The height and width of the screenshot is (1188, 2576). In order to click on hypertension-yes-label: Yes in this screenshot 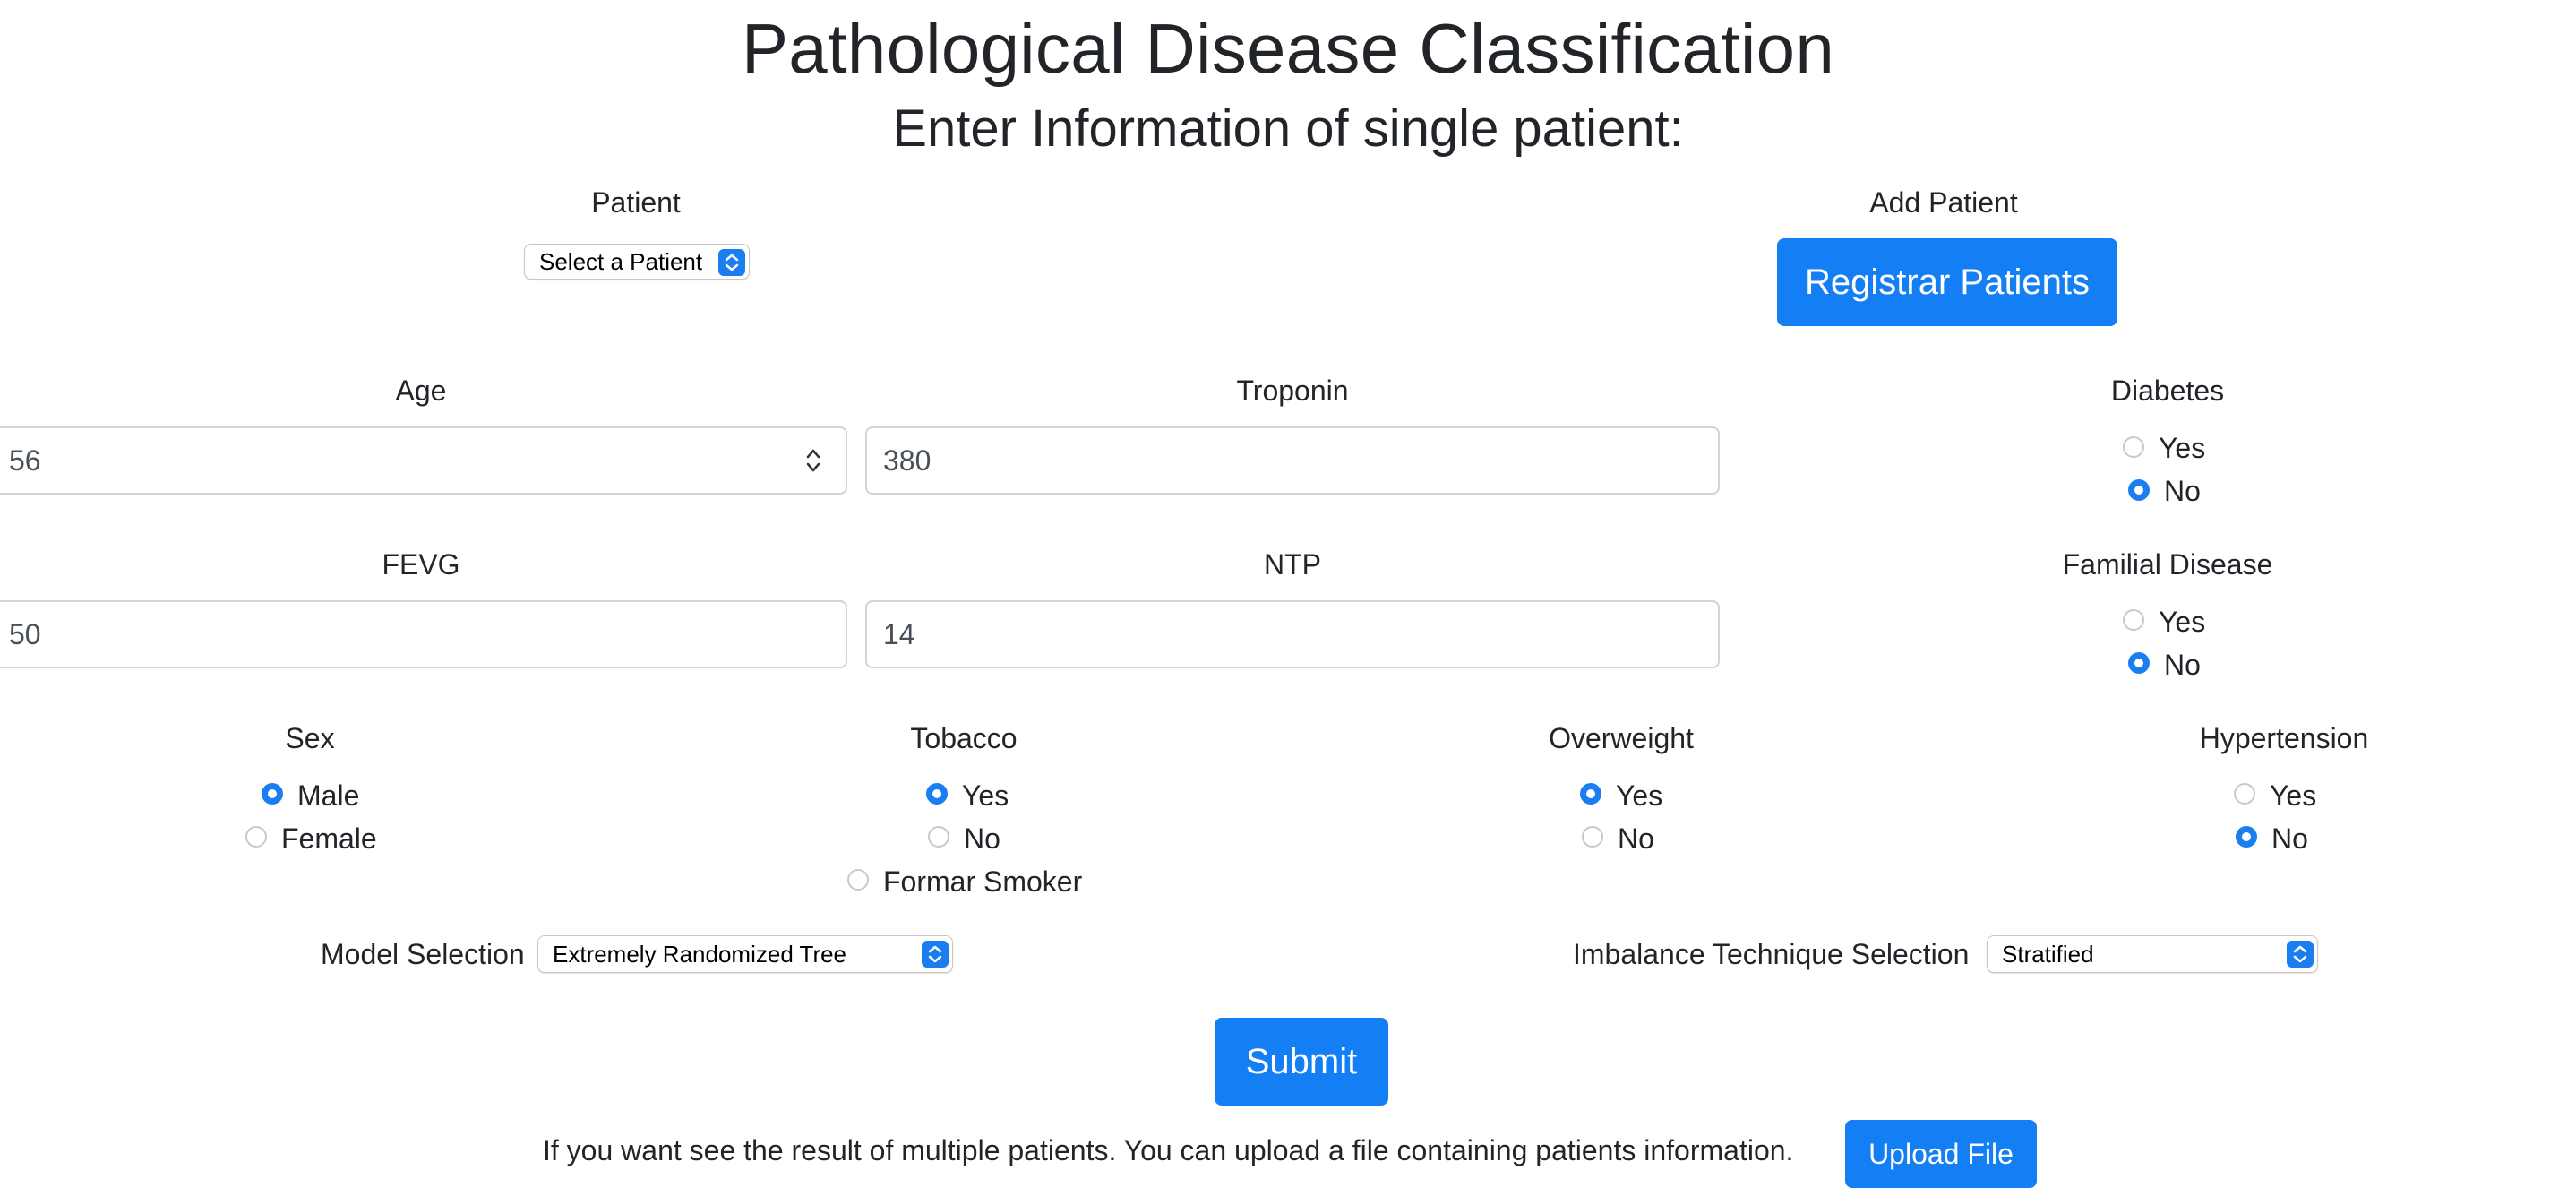, I will do `click(2293, 795)`.